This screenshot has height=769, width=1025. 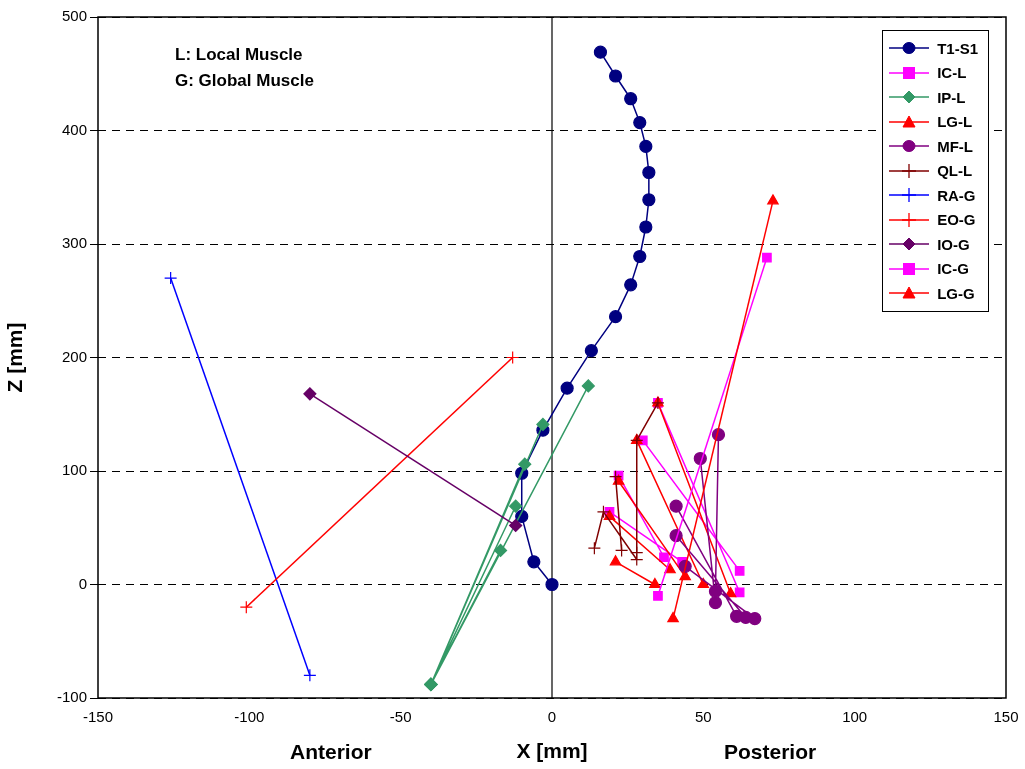 What do you see at coordinates (331, 752) in the screenshot?
I see `text: Anterior` at bounding box center [331, 752].